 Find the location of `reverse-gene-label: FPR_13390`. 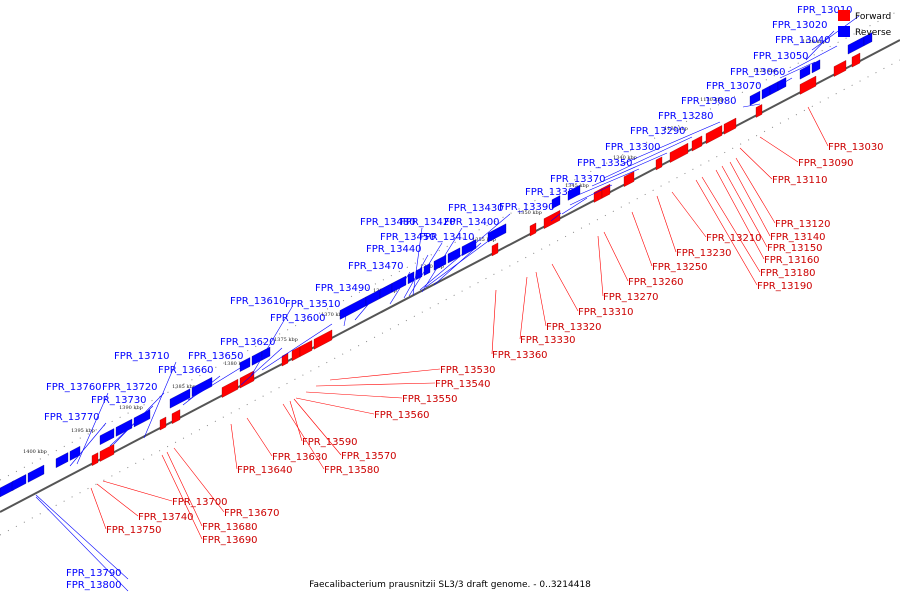

reverse-gene-label: FPR_13390 is located at coordinates (527, 207).